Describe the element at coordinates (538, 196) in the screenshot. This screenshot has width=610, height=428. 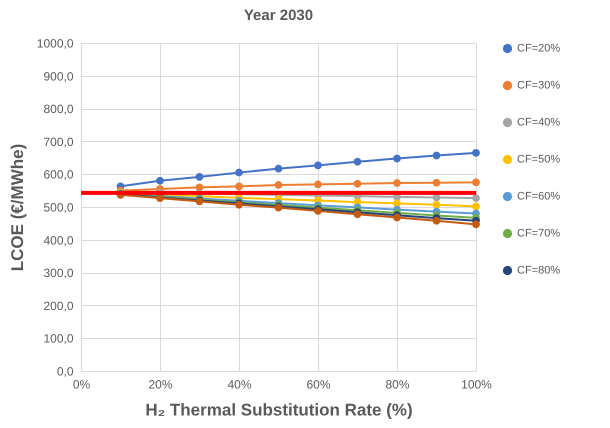
I see `legend-label: CF=60%` at that location.